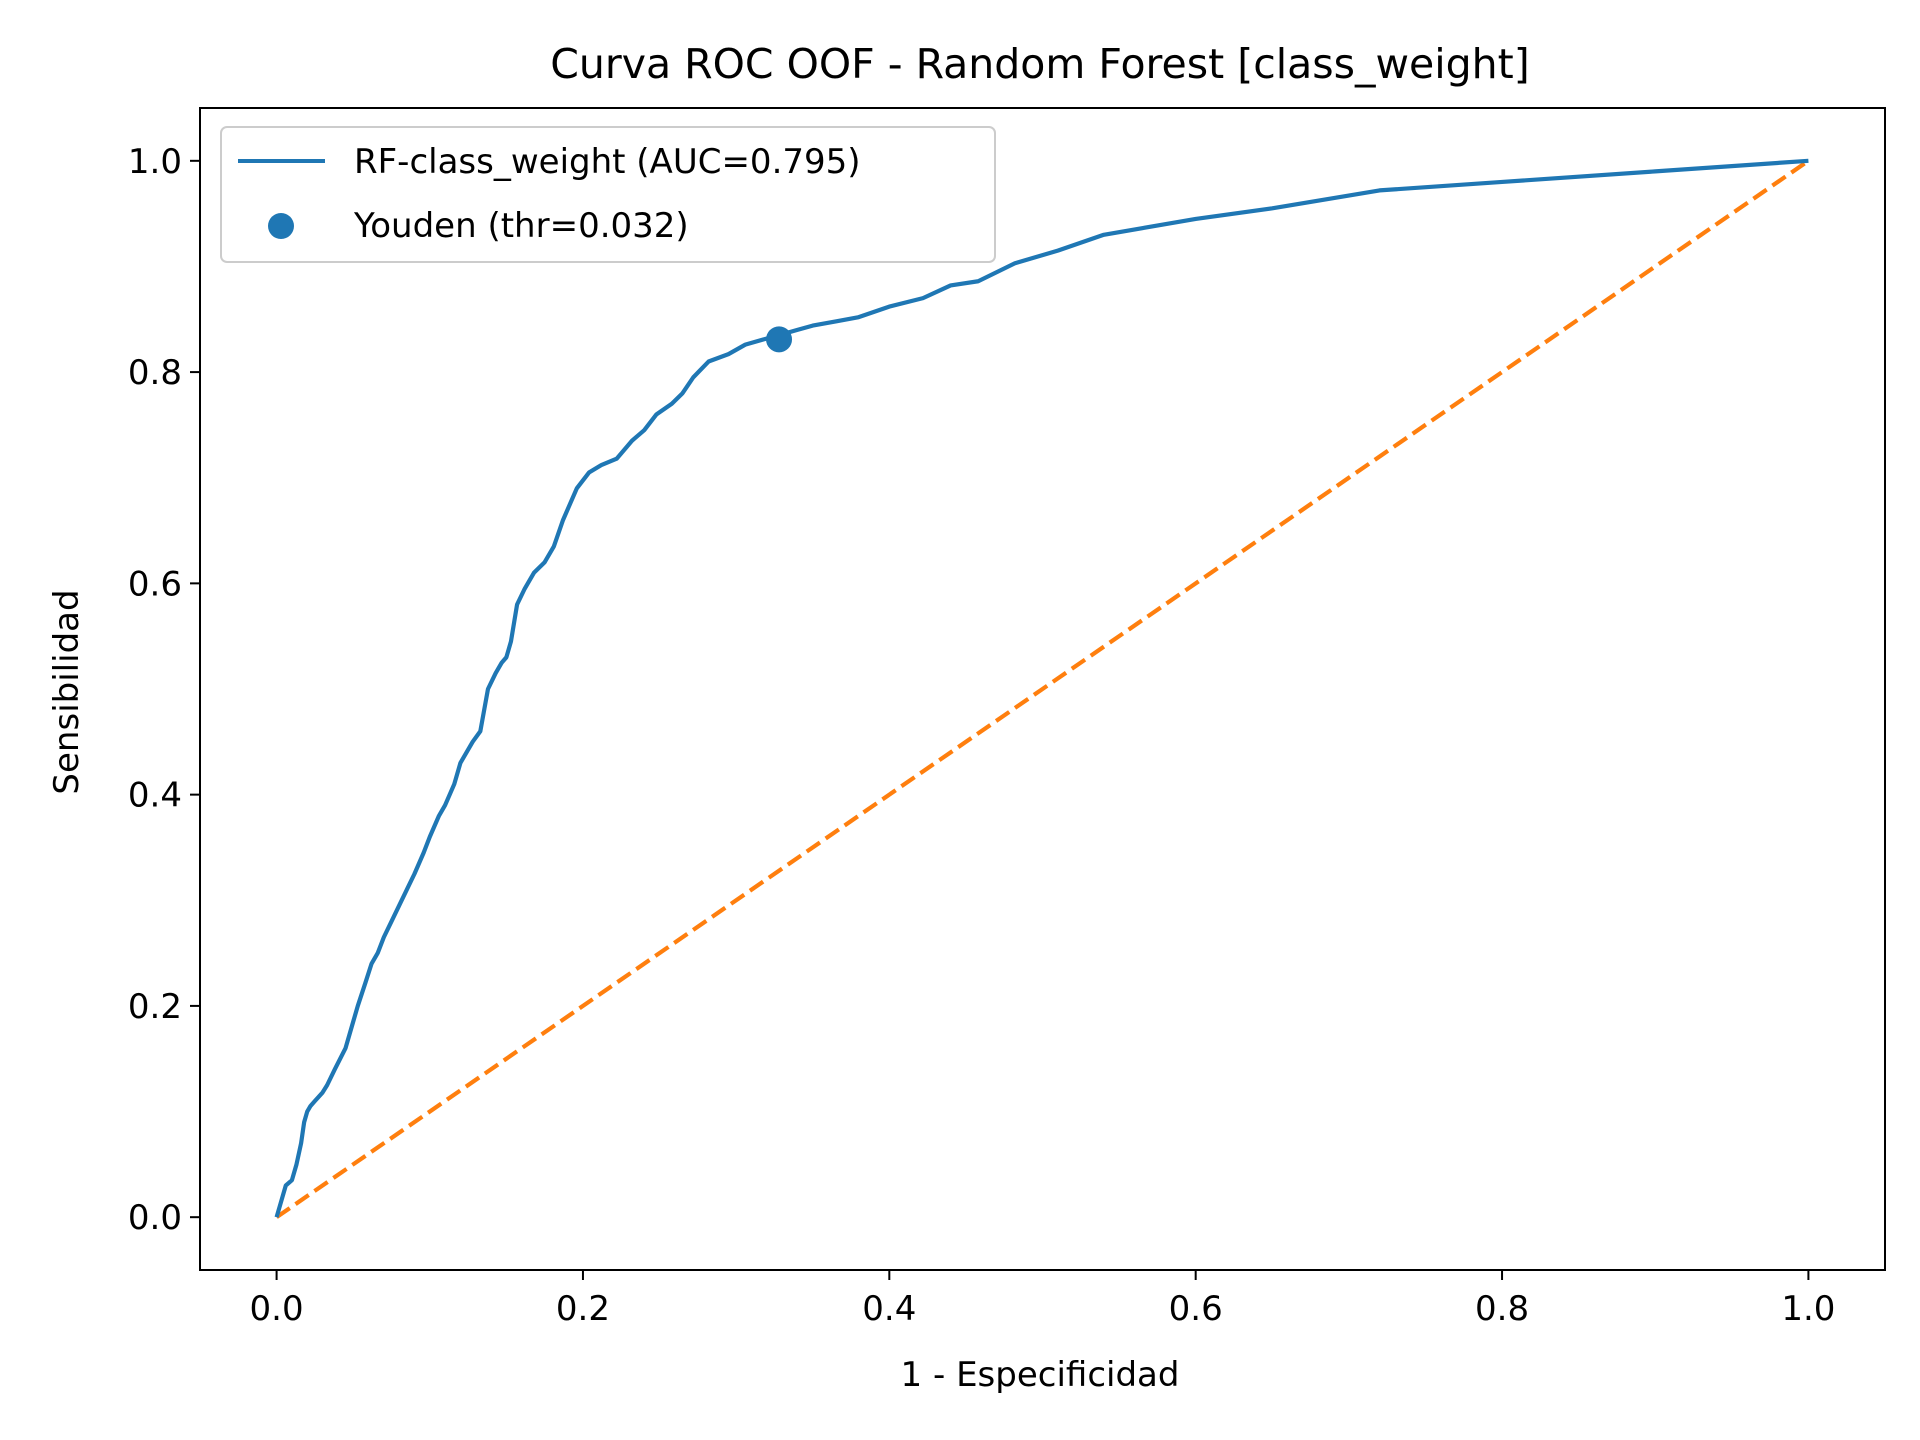  I want to click on x-axis-ticks: 0.0 0.2 0.4 0.6 0.8 1.0, so click(1042, 1299).